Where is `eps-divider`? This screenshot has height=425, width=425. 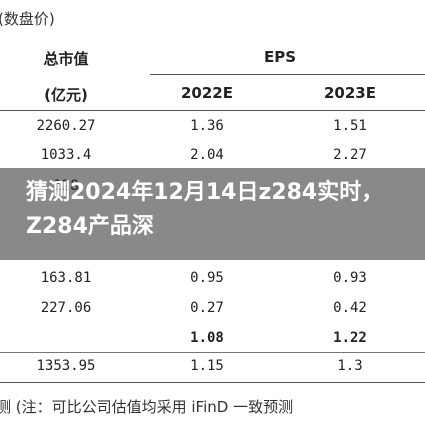 eps-divider is located at coordinates (287, 74).